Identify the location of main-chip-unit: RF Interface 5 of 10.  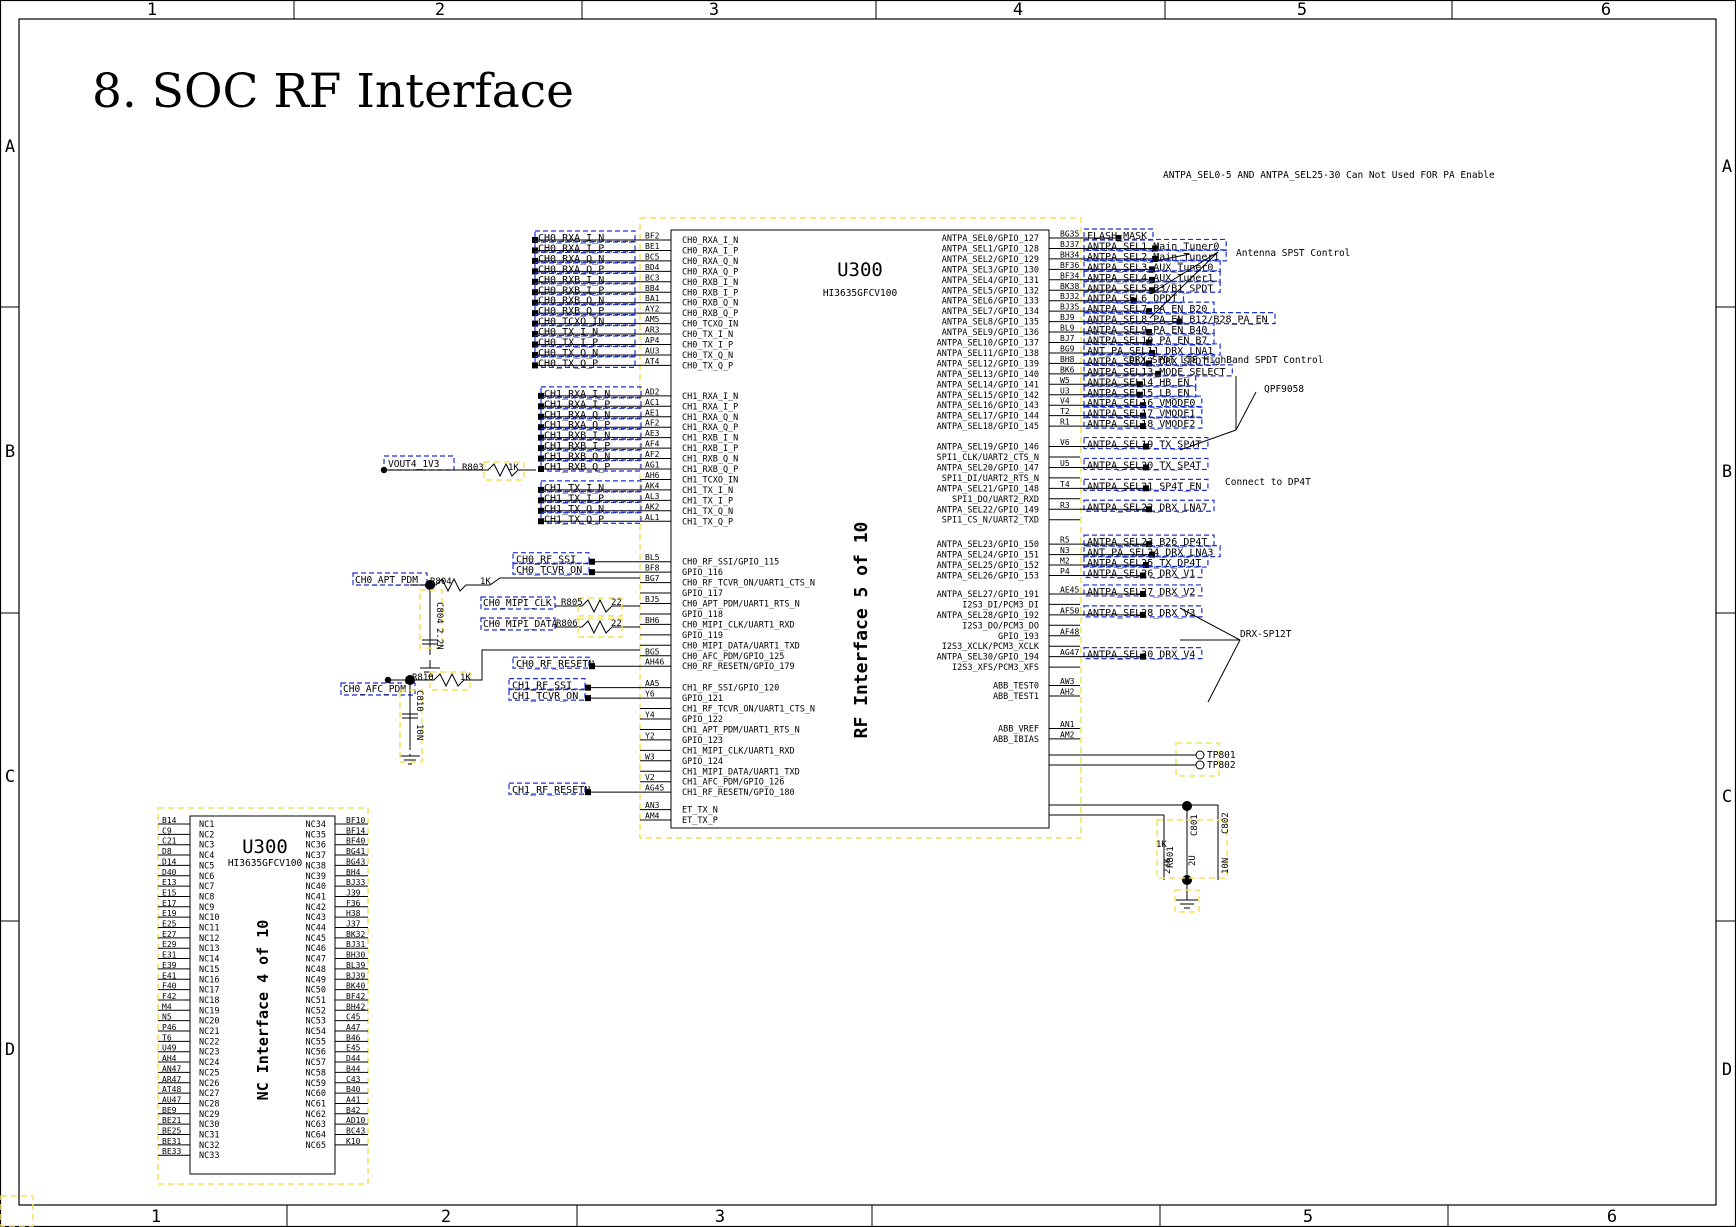
(861, 630).